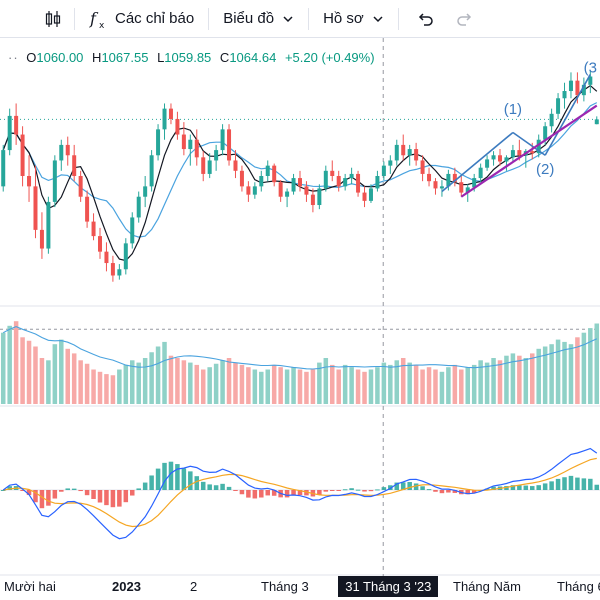 The width and height of the screenshot is (600, 600). I want to click on more-dots-icon: ··, so click(13, 57).